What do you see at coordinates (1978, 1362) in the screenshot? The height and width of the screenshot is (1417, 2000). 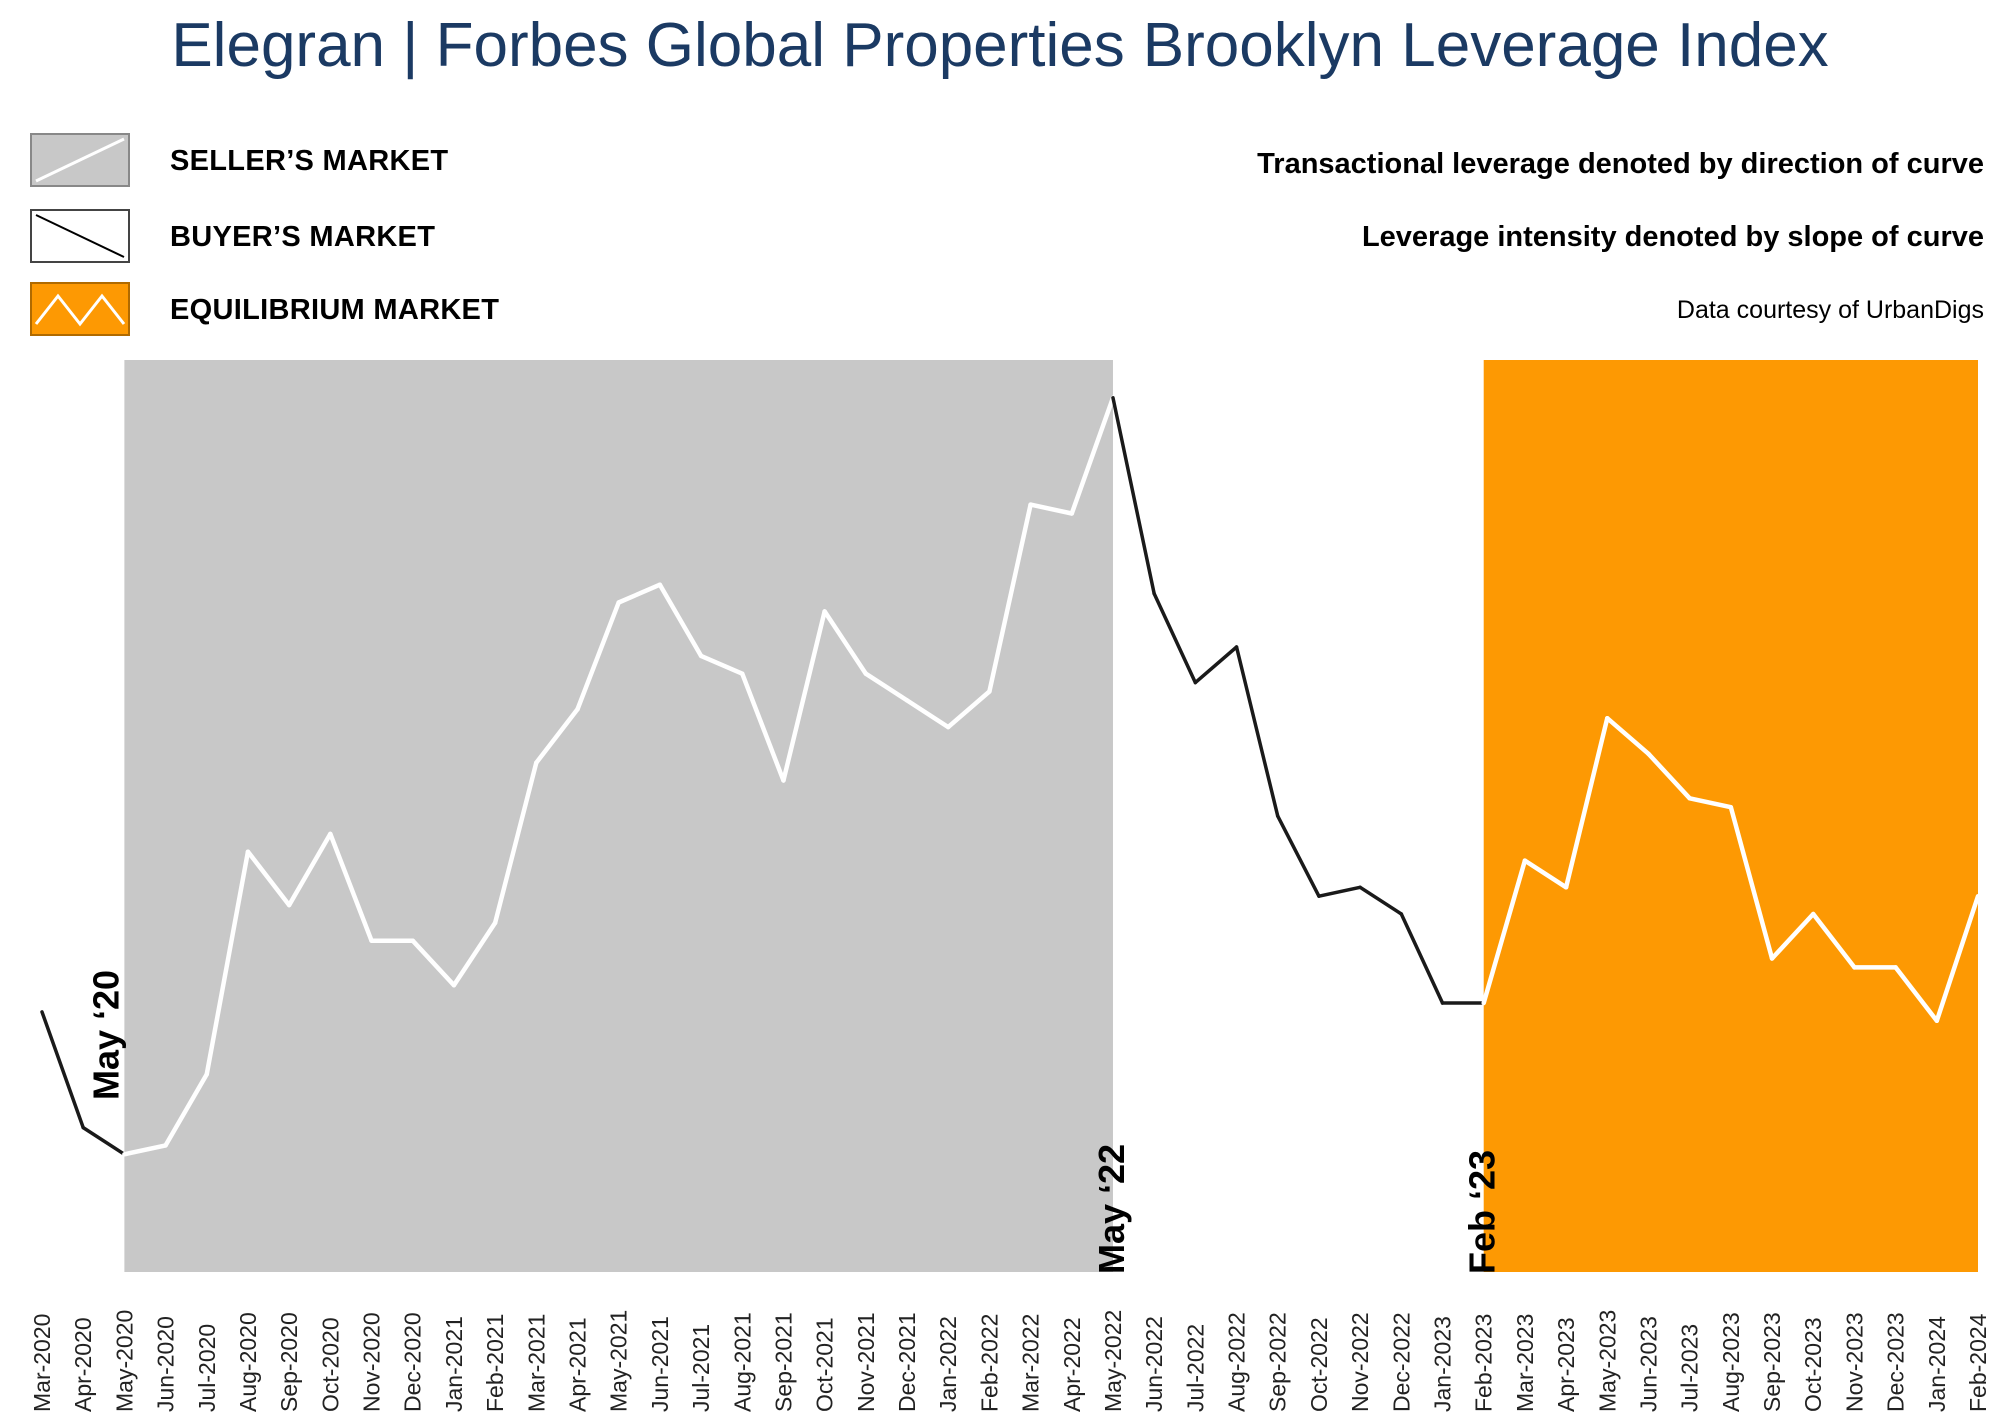 I see `x-tick-label: Feb-2024` at bounding box center [1978, 1362].